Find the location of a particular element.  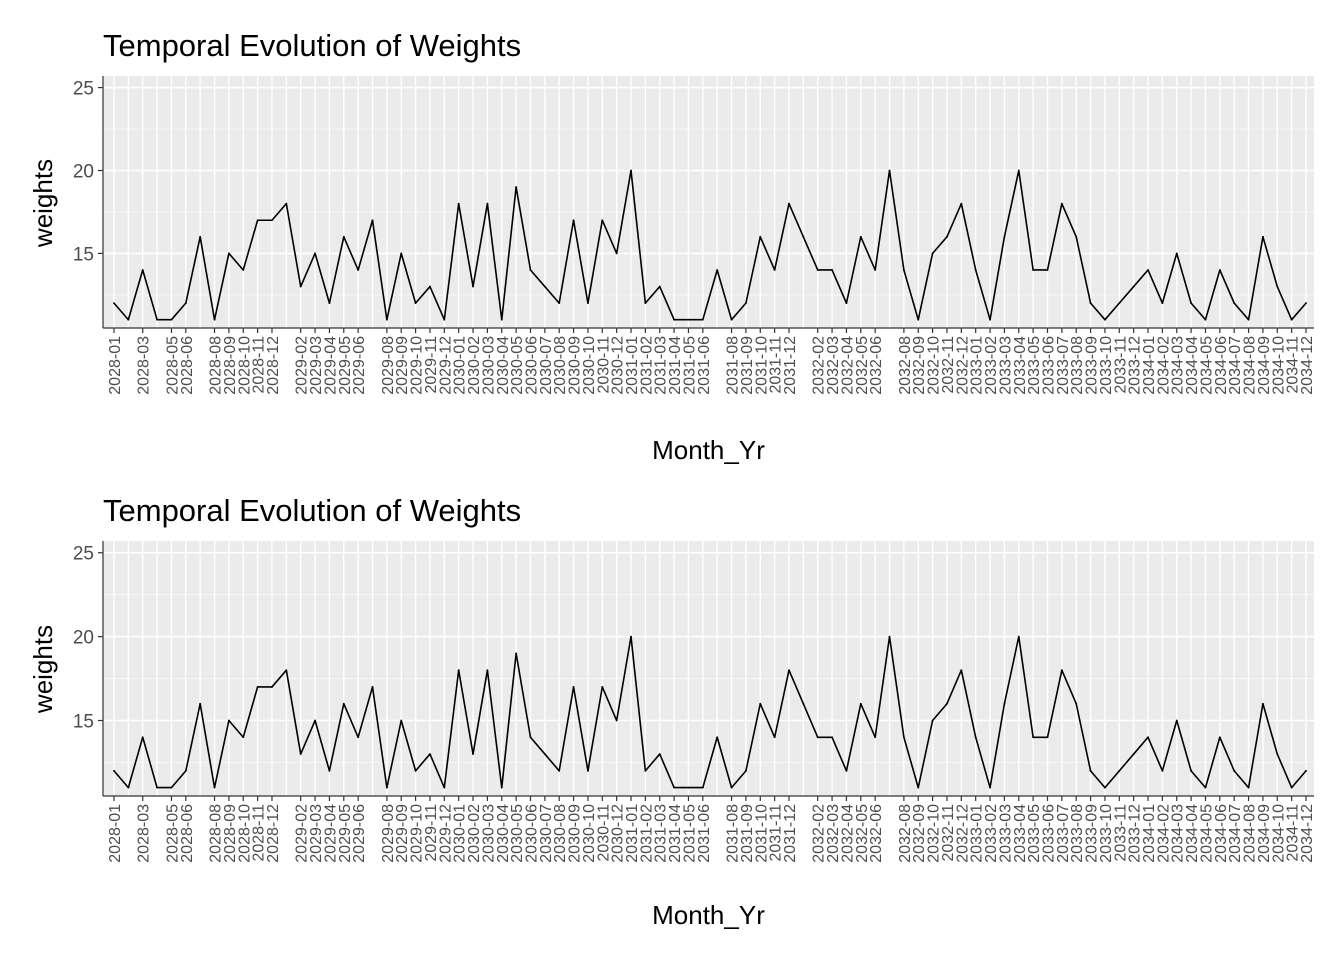

x-tick-label: 2032-08 is located at coordinates (905, 365).